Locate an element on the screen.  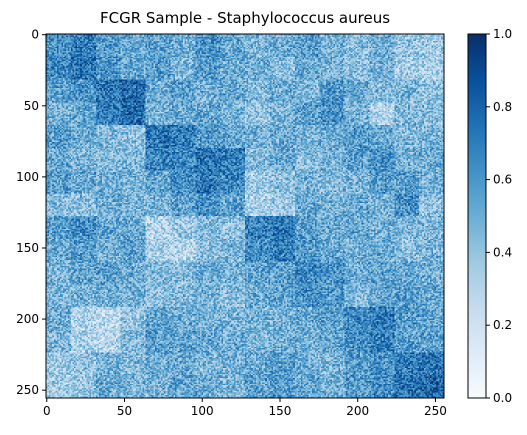
y-tick-label: 200 is located at coordinates (27, 319).